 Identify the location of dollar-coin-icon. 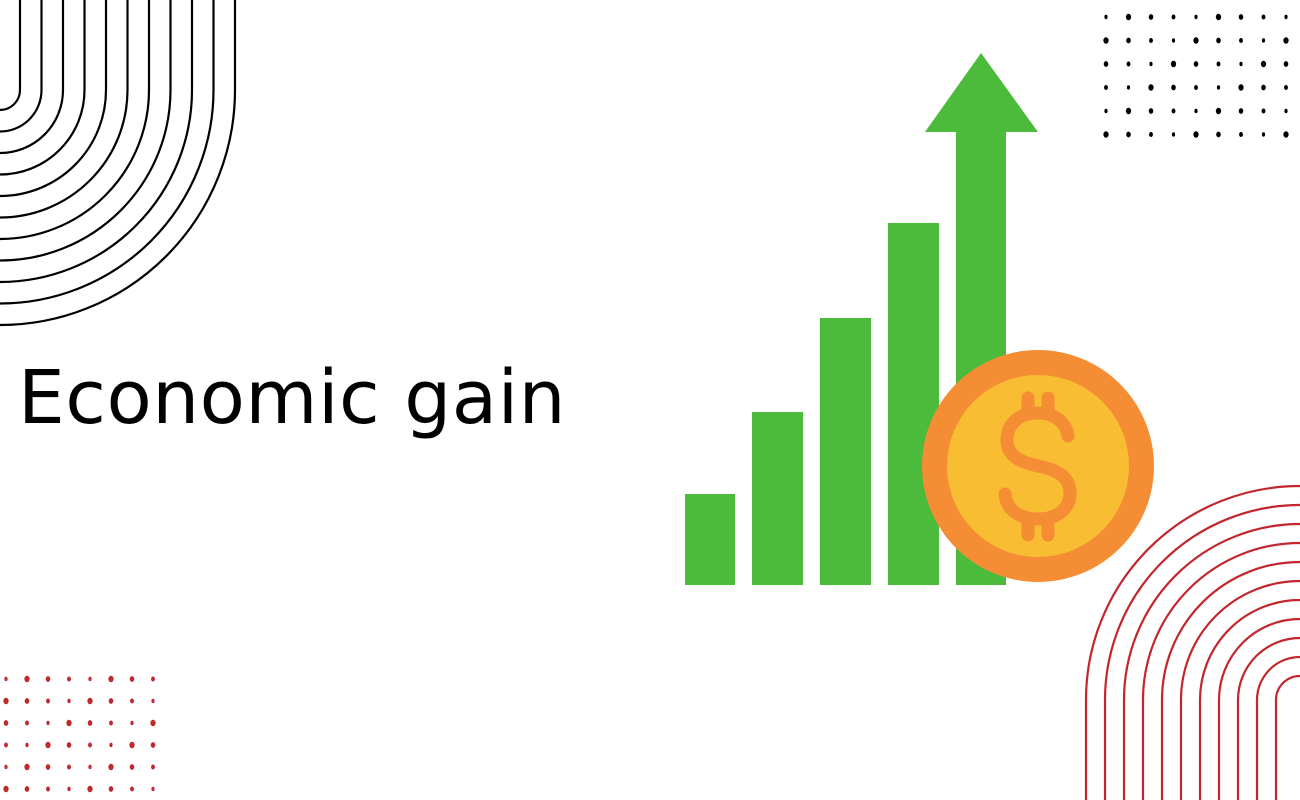
(1038, 466).